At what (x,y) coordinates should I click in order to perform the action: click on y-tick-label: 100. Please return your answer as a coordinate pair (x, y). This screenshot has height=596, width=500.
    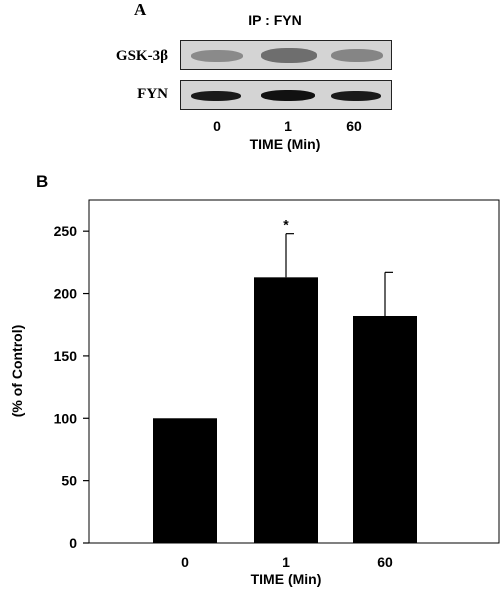
    Looking at the image, I should click on (66, 418).